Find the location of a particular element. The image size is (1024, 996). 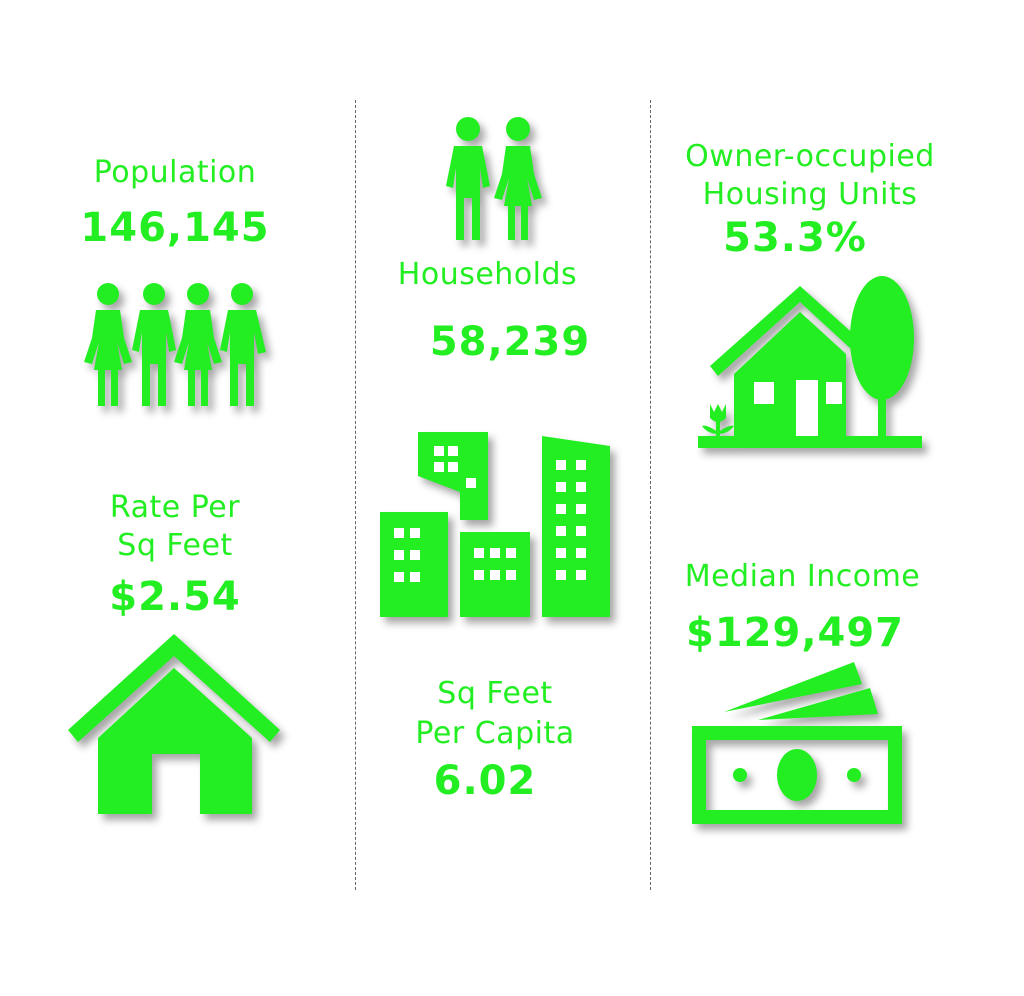

column-divider-left is located at coordinates (355, 495).